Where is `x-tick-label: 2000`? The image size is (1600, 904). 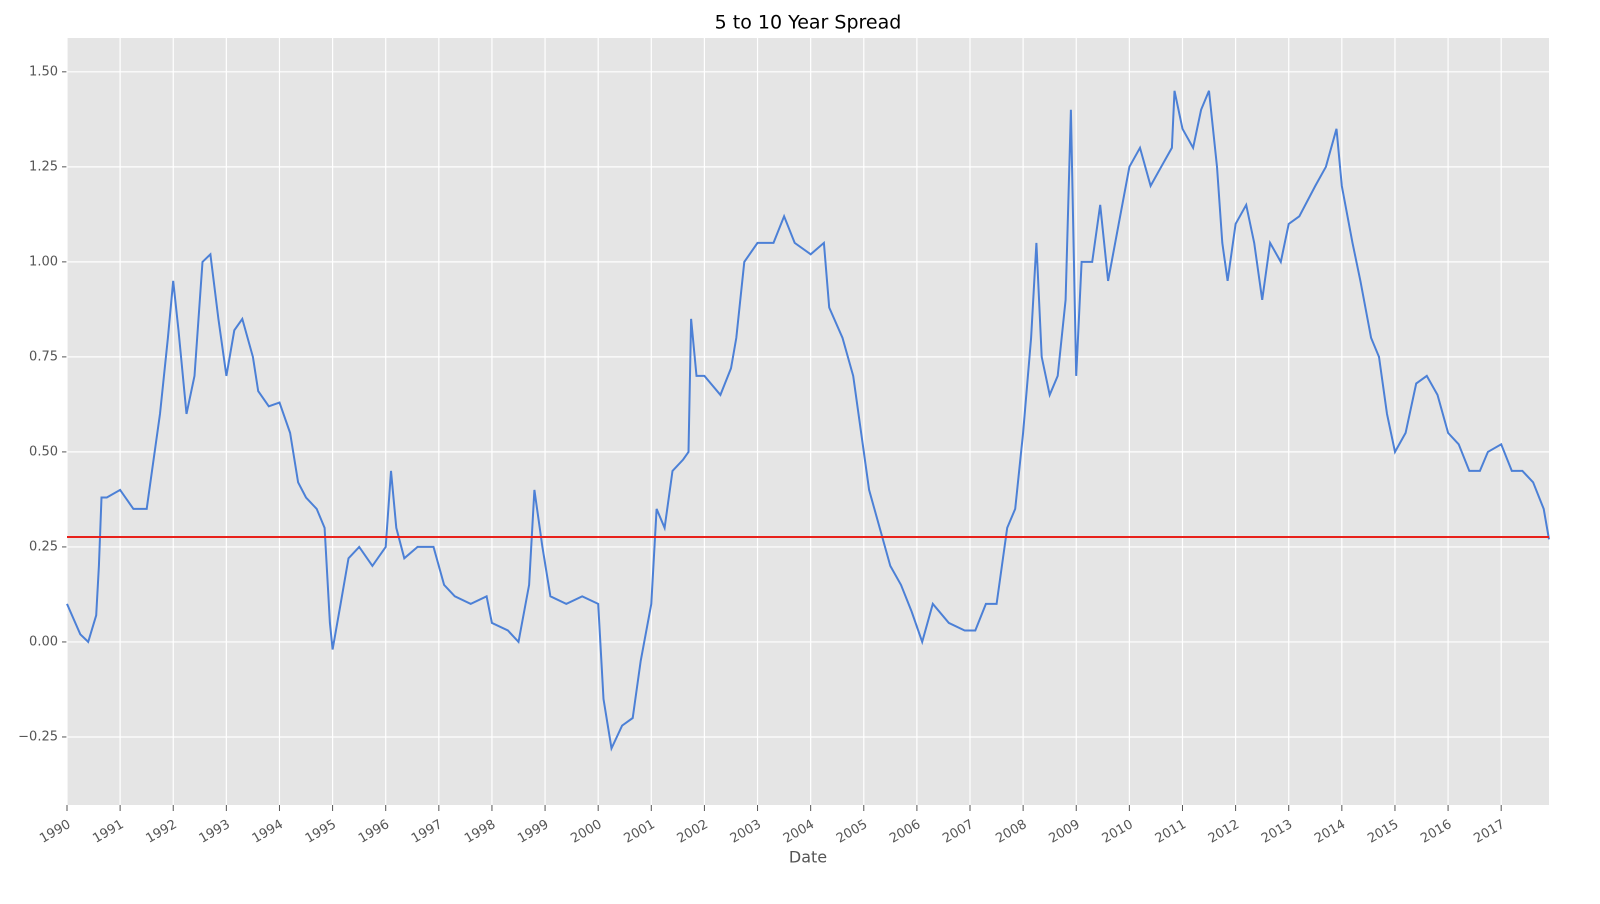 x-tick-label: 2000 is located at coordinates (586, 832).